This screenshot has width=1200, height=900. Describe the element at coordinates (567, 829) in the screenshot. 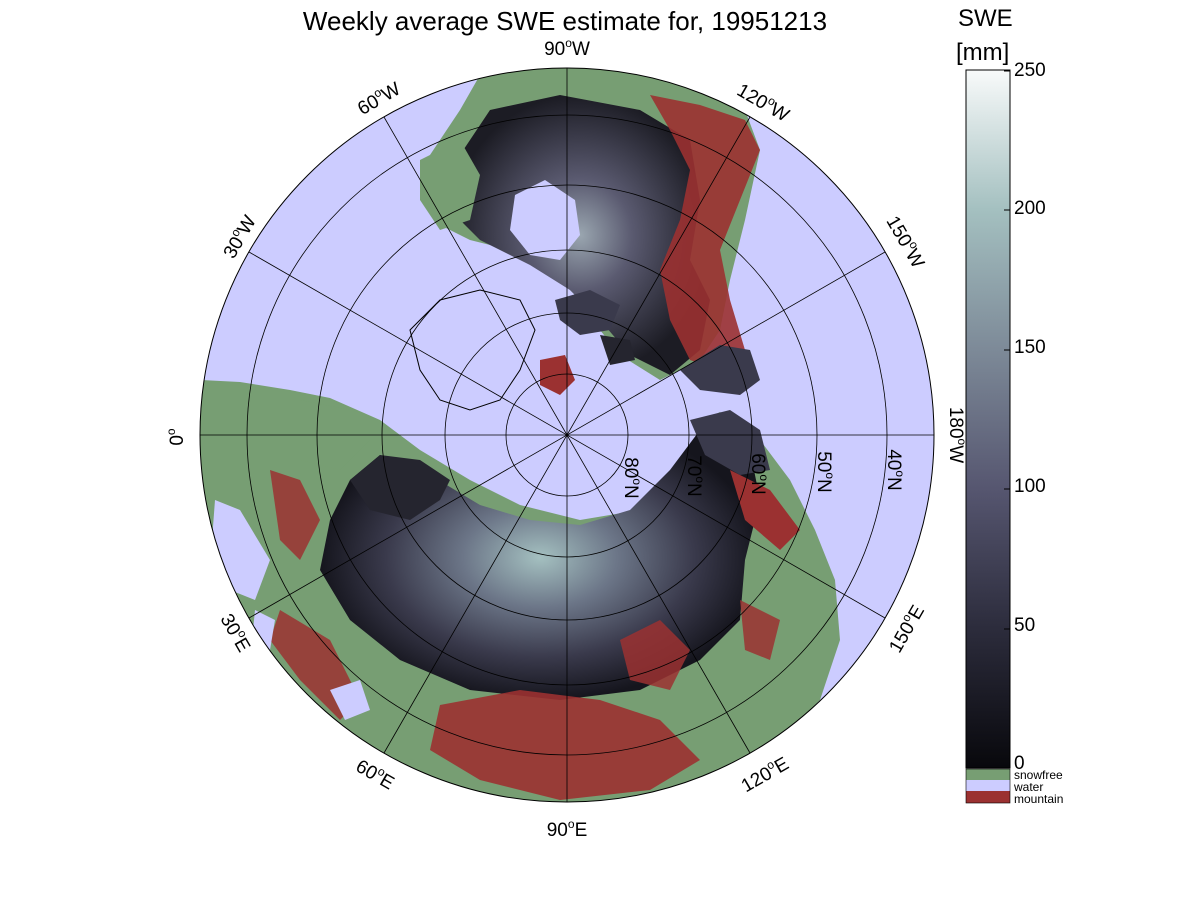

I see `lon-label-90e: 90oE` at that location.